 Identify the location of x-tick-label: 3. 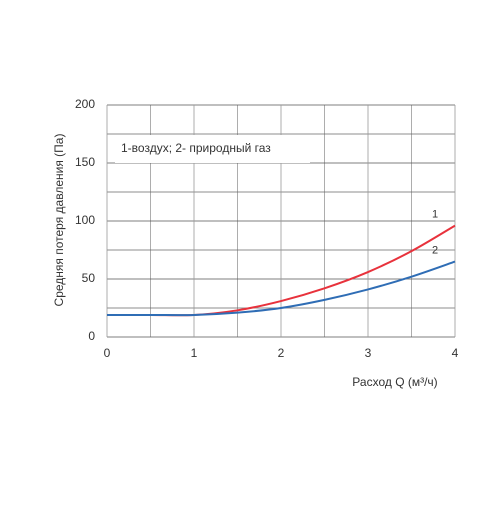
(368, 353).